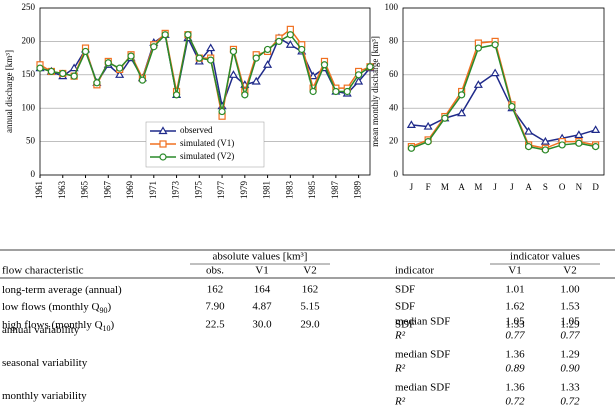  Describe the element at coordinates (570, 336) in the screenshot. I see `cell: 0.77` at that location.